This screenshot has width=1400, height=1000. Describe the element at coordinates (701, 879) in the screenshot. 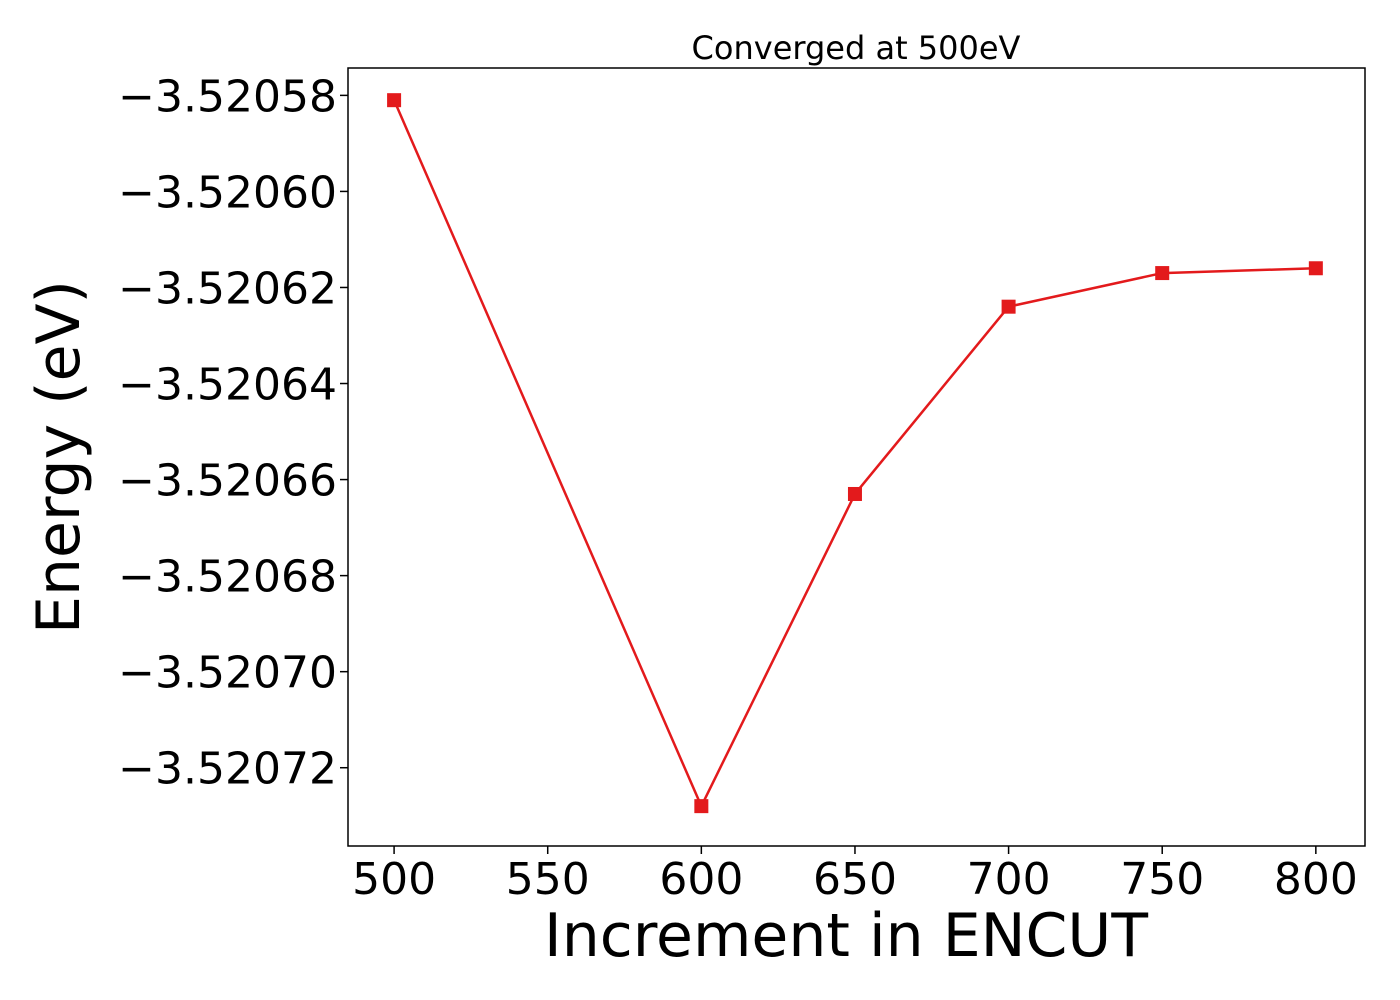

I see `x-tick-label-600: 600` at that location.